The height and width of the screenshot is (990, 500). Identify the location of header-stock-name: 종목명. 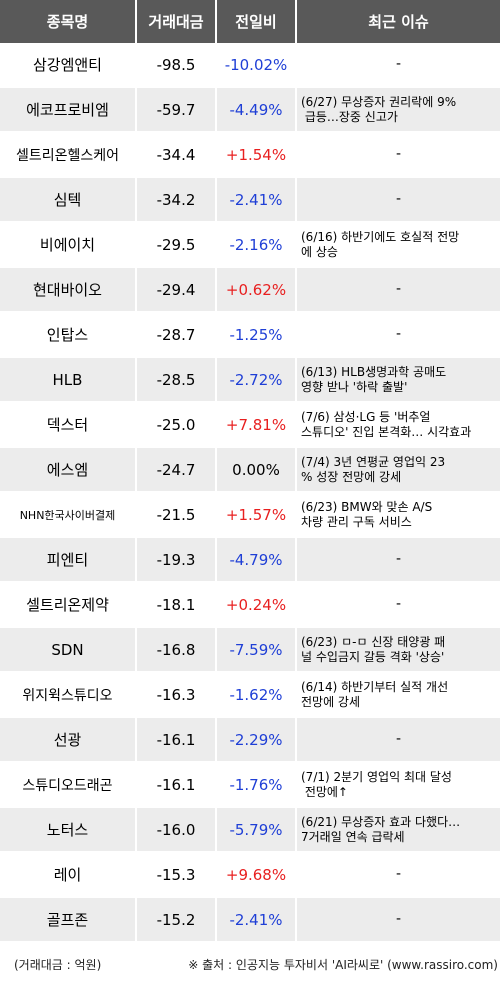
(68, 21).